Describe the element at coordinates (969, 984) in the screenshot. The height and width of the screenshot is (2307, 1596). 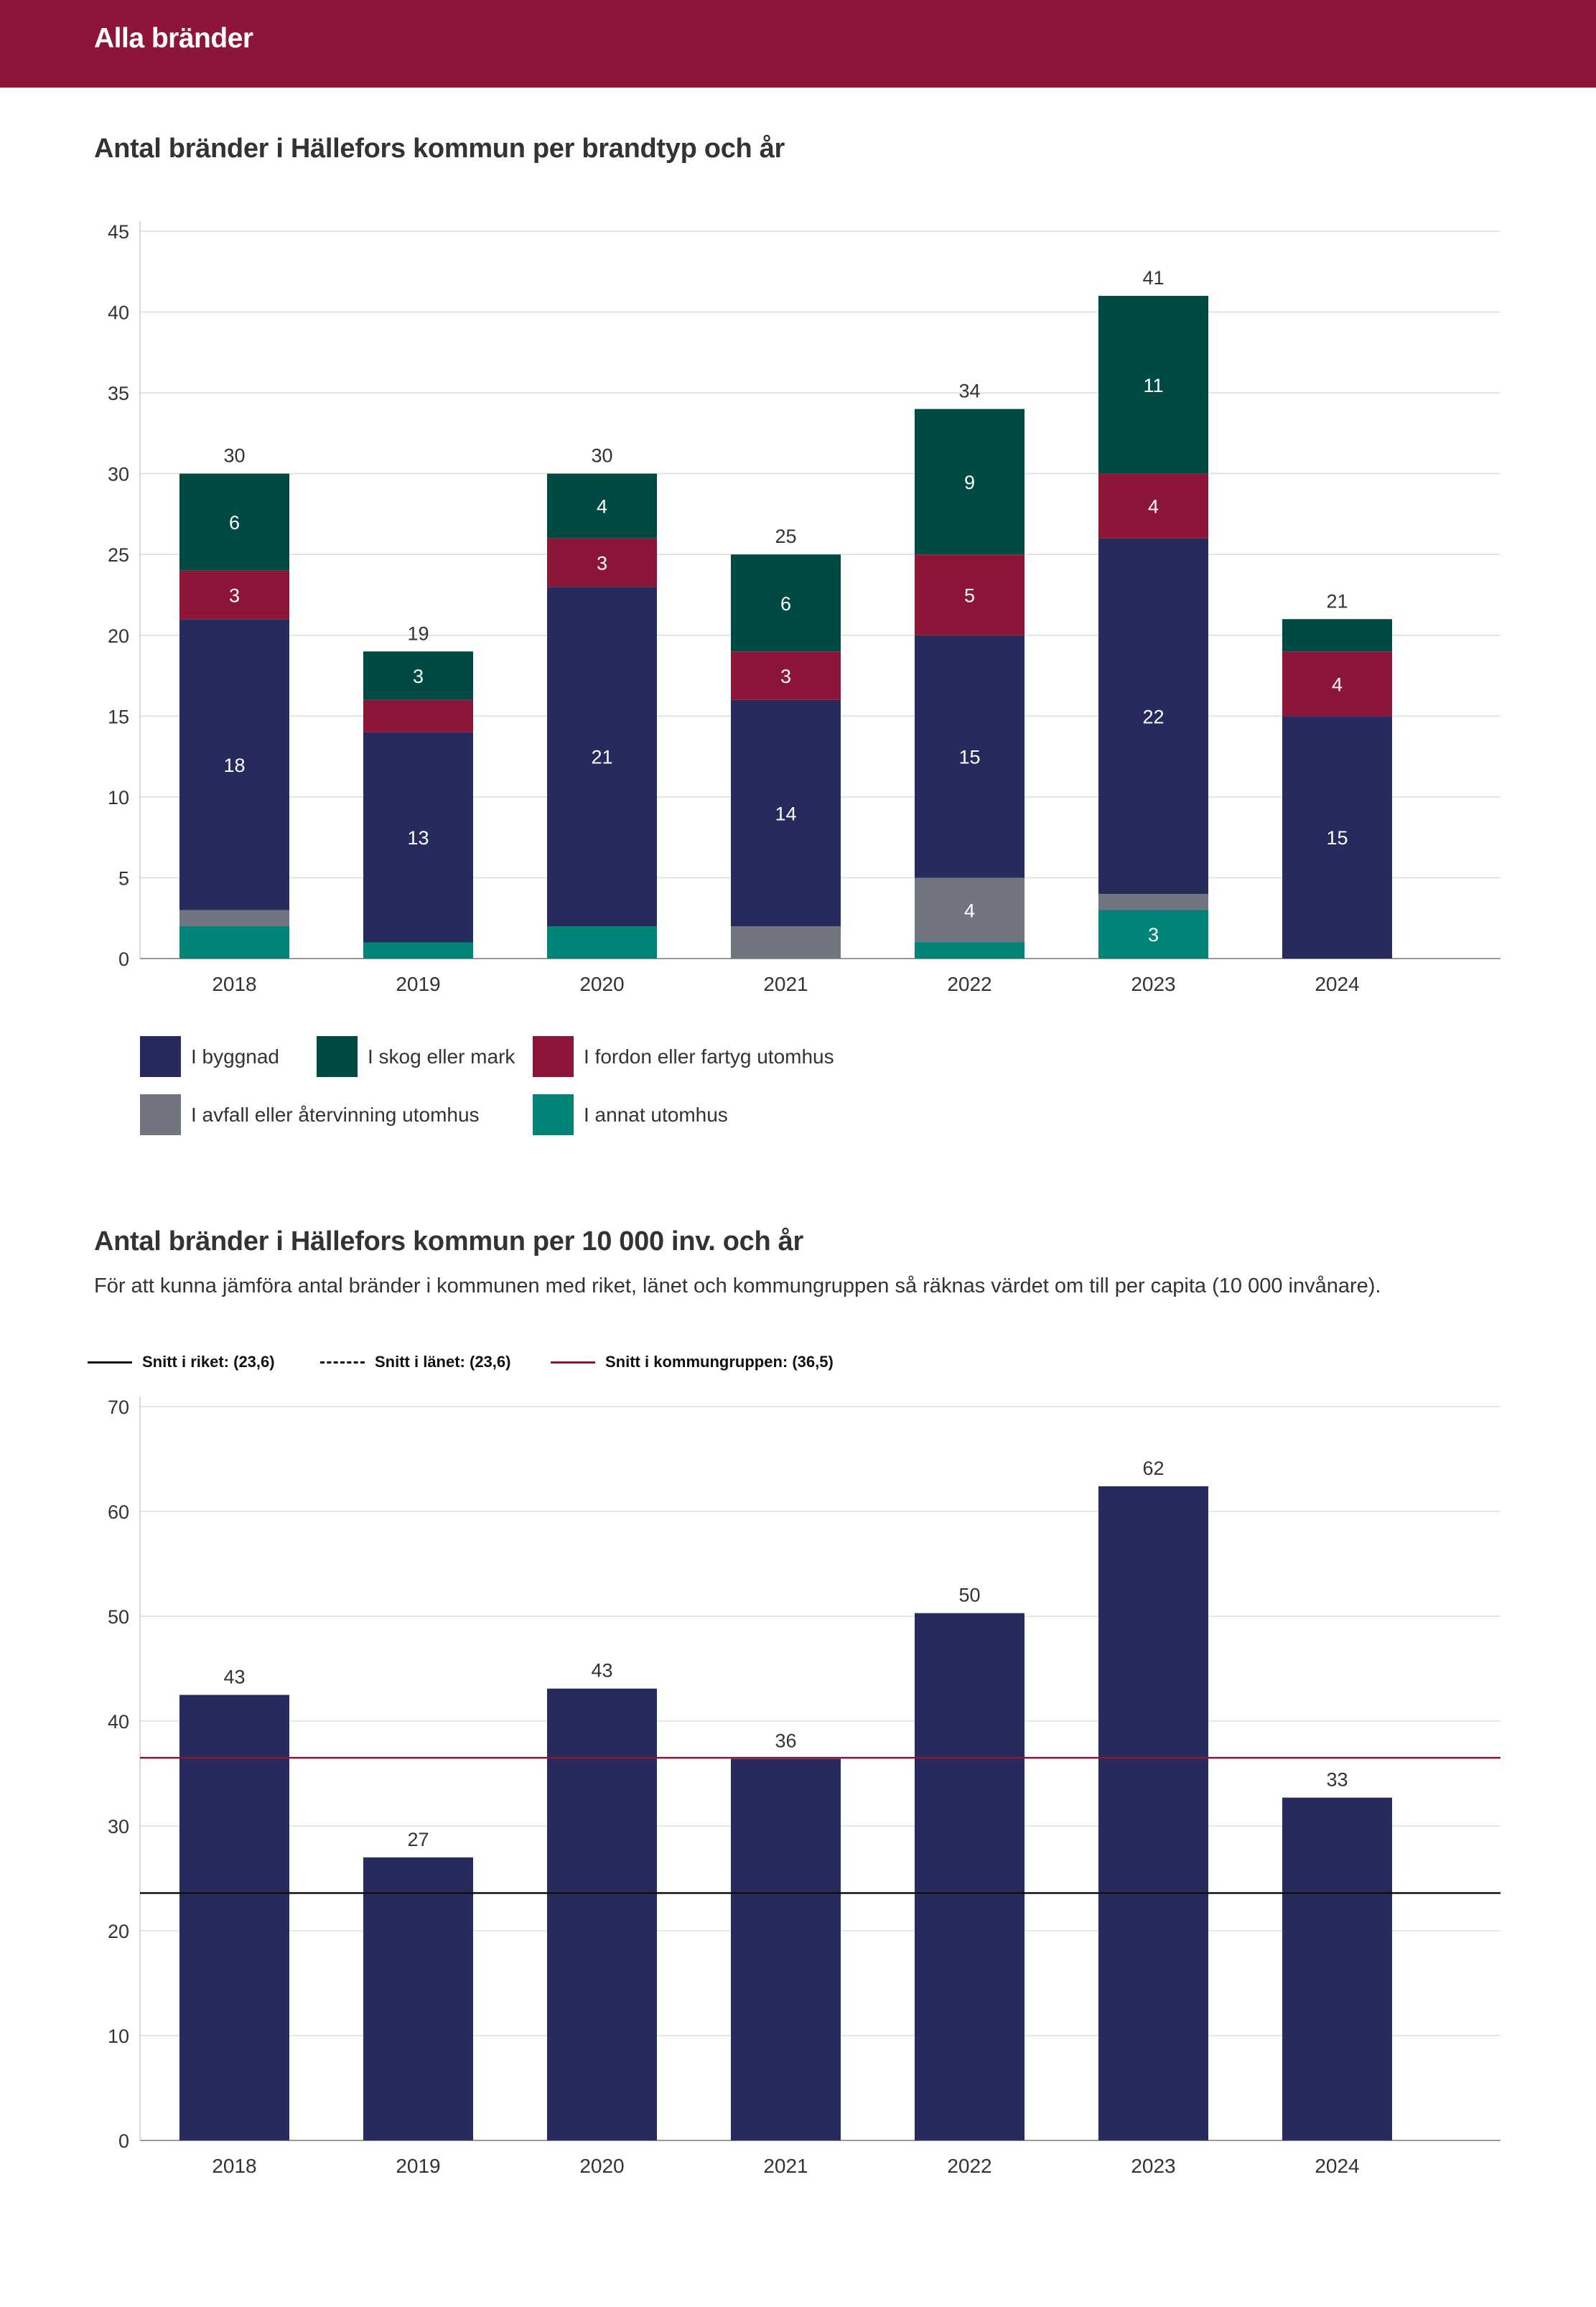
I see `x-tick-label-2022: 2022` at that location.